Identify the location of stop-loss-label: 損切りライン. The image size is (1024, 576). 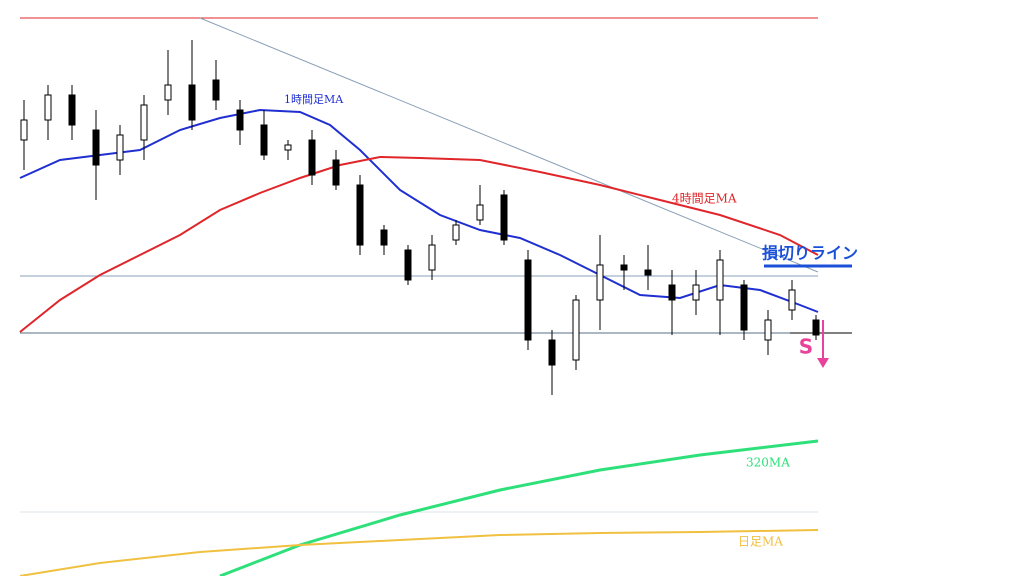
(810, 253).